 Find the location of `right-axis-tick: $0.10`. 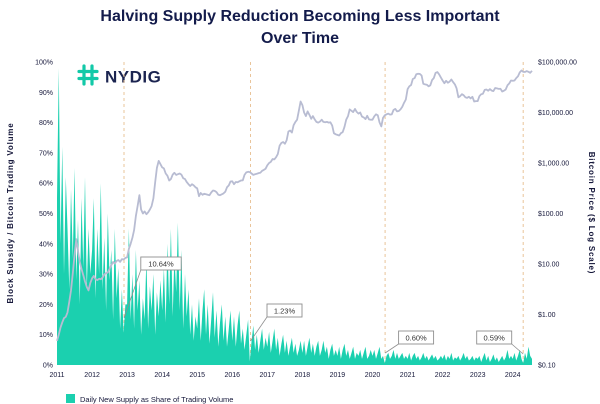

right-axis-tick: $0.10 is located at coordinates (547, 366).